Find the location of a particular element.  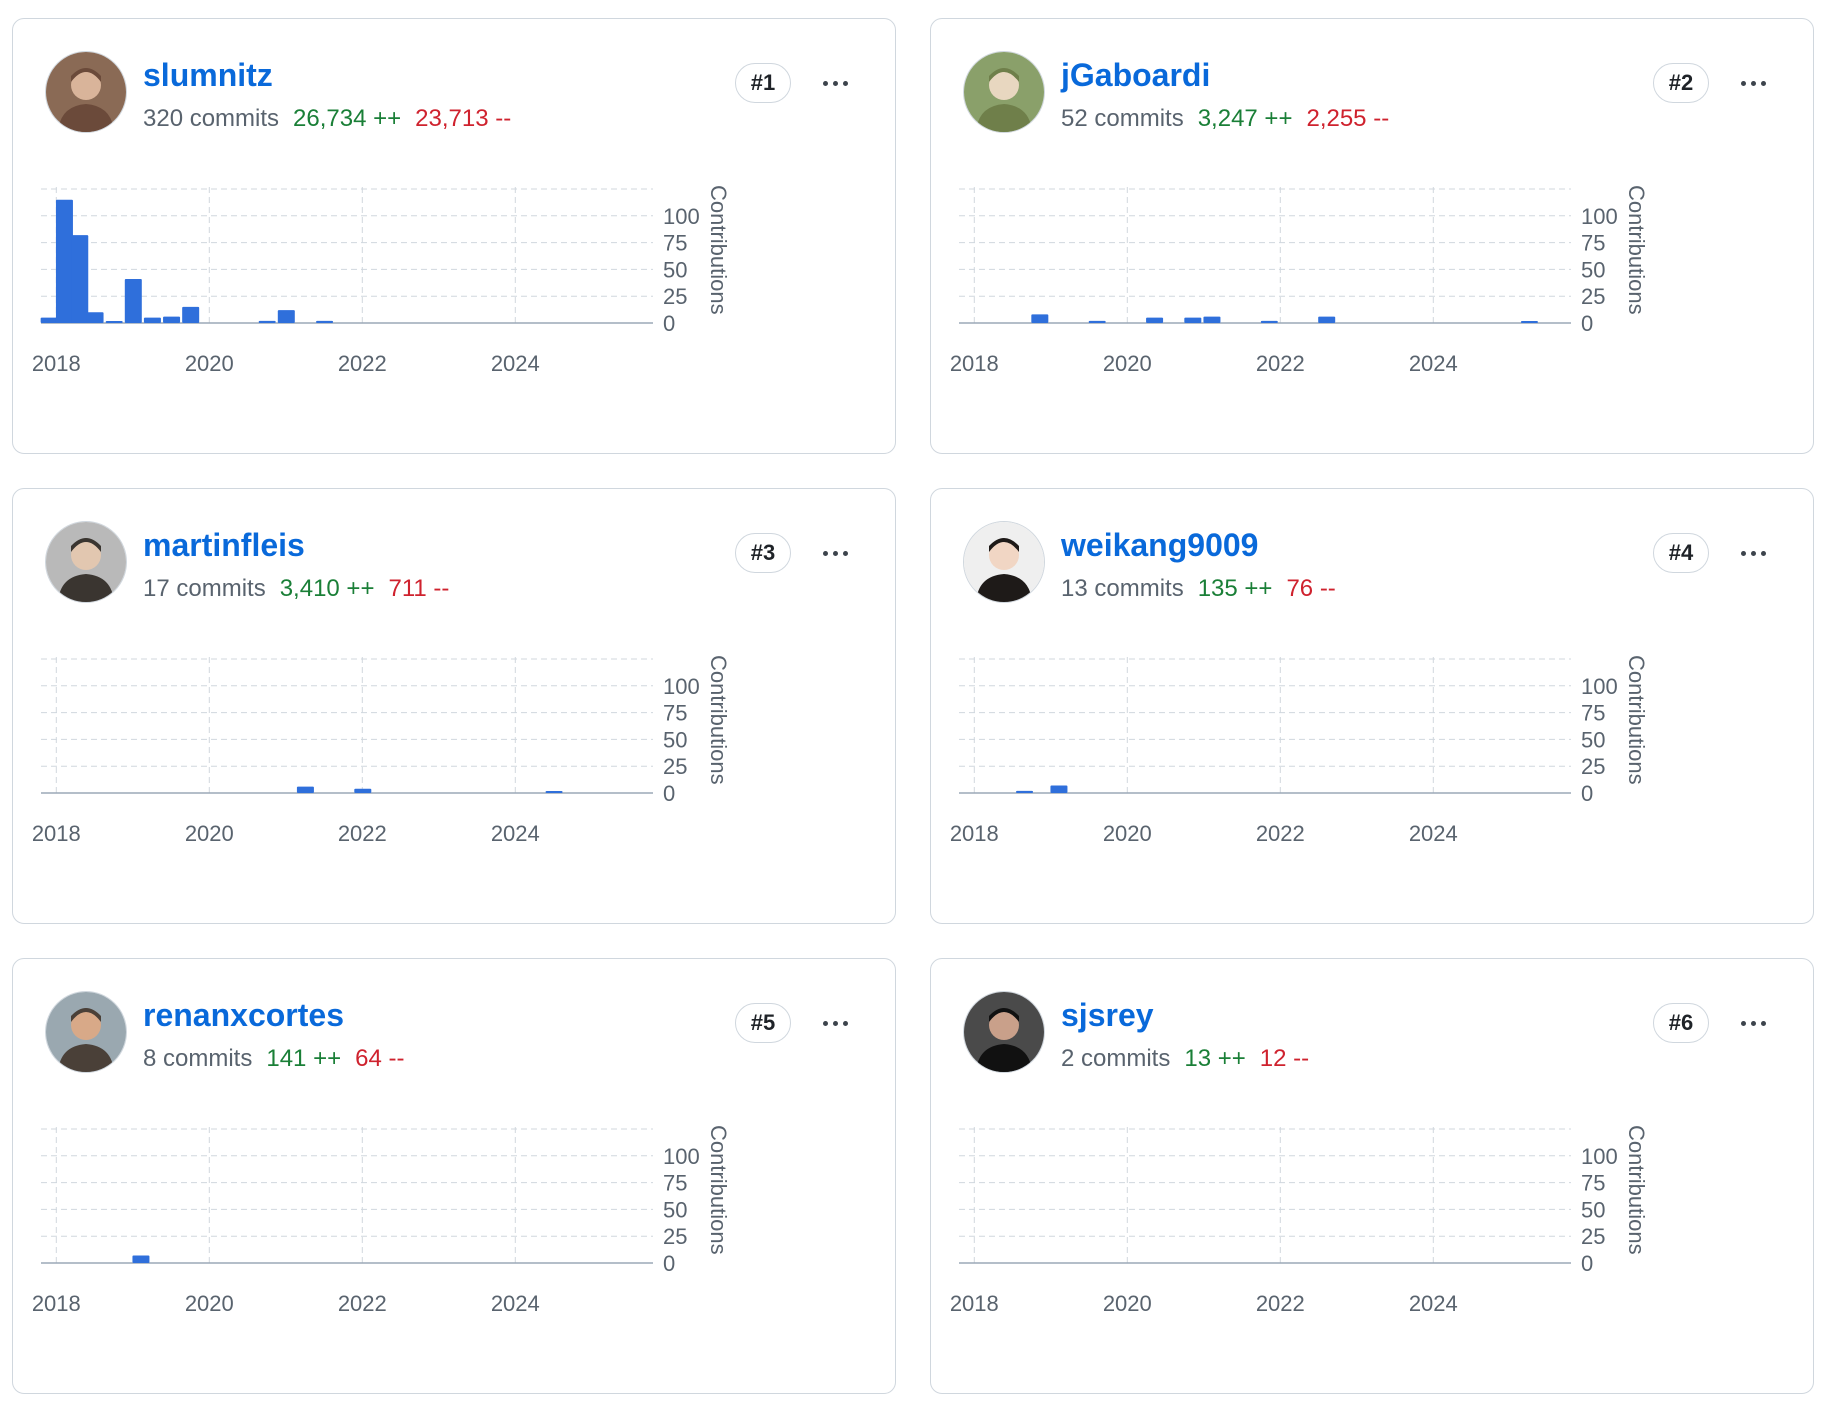

contributor-username-link: jGaboardi is located at coordinates (1136, 75).